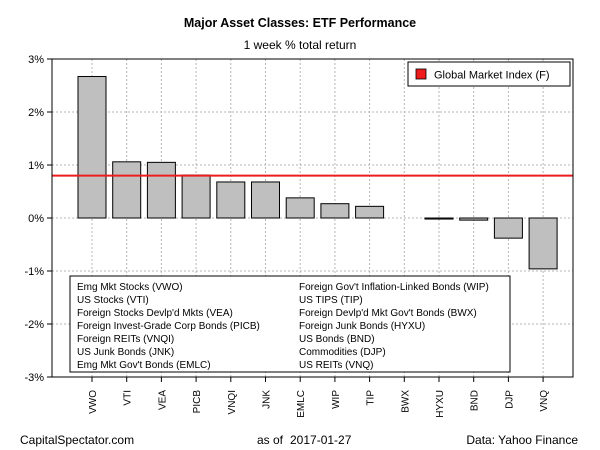  What do you see at coordinates (301, 404) in the screenshot?
I see `x-tick-label: EMLC` at bounding box center [301, 404].